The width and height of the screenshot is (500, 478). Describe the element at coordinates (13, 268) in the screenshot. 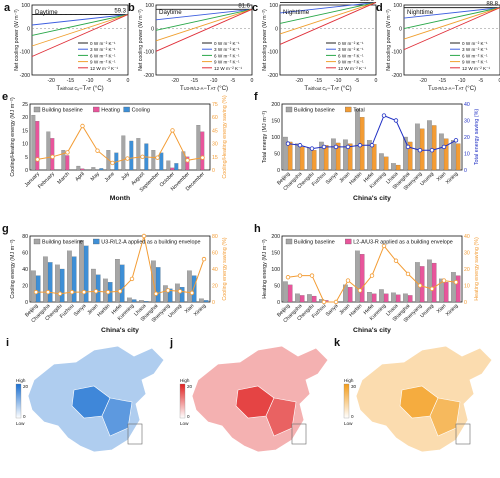

I see `y-axis-label: Cooling energy (MJ m⁻²)` at that location.